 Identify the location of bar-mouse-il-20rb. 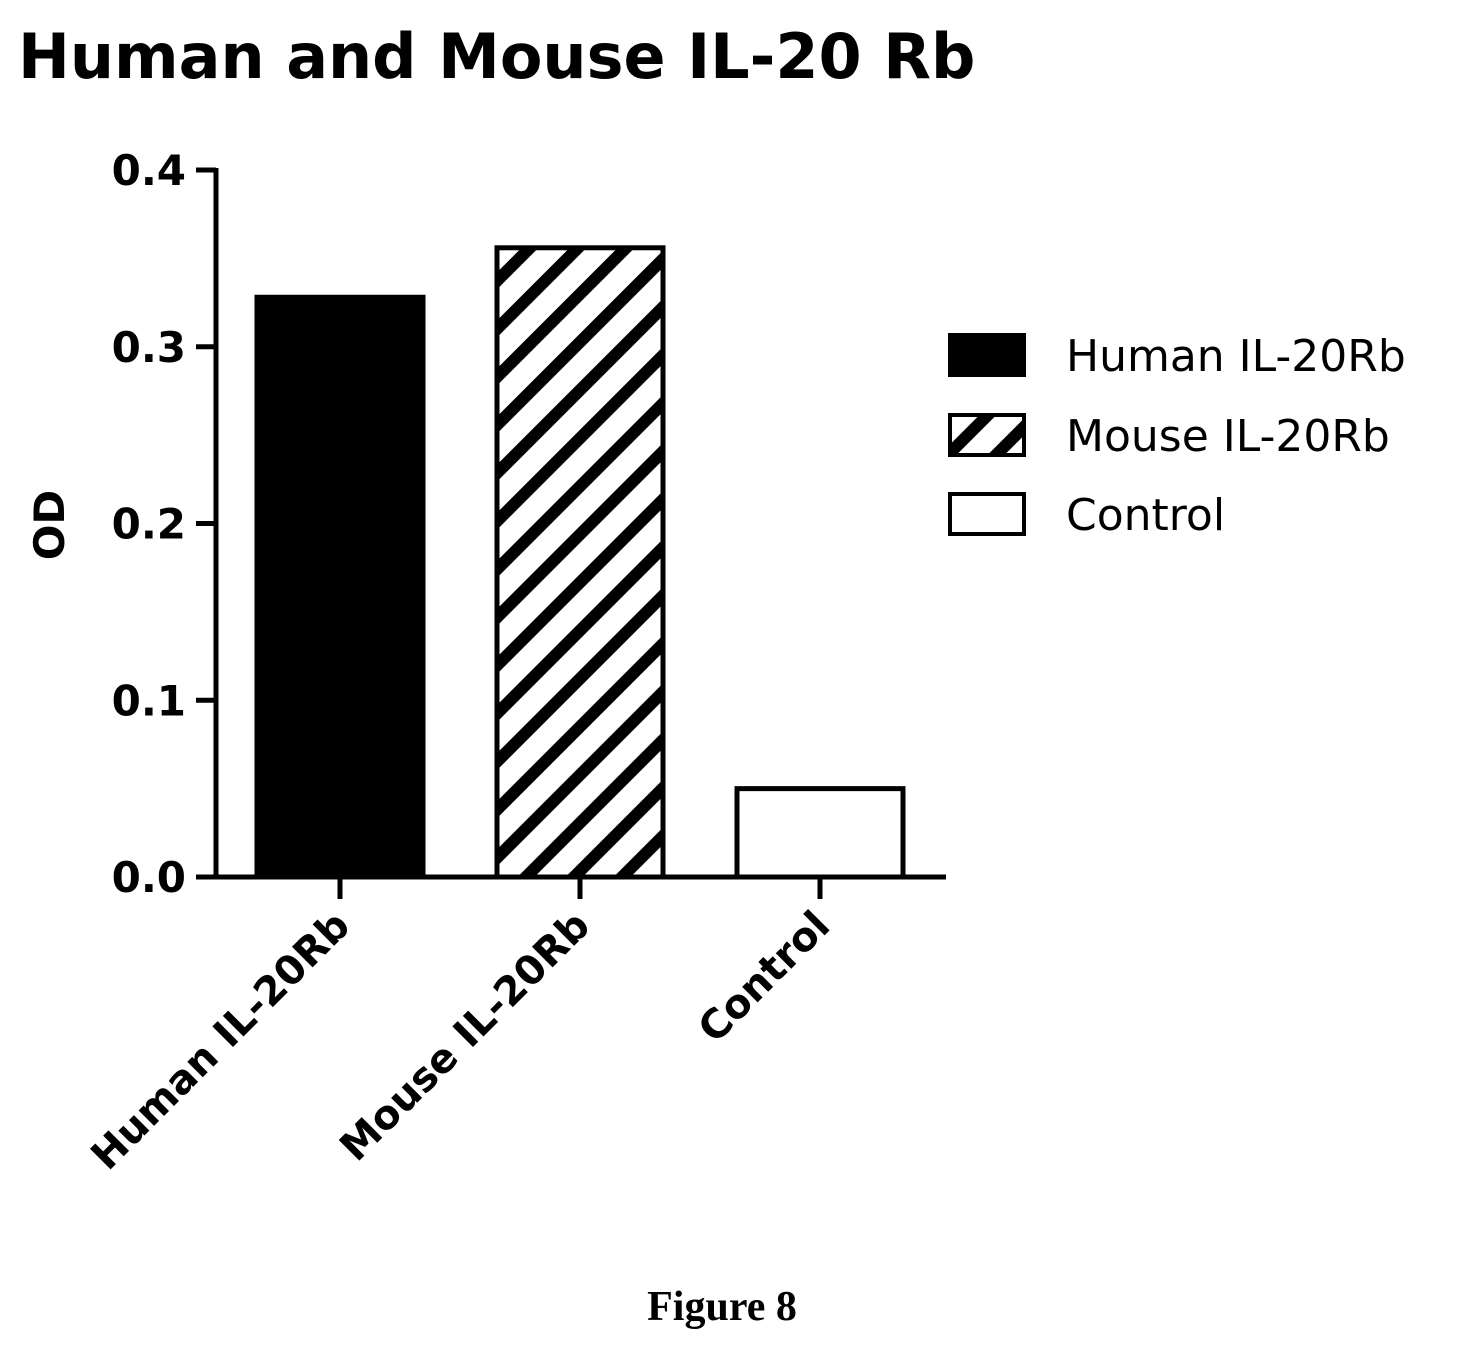
(580, 562).